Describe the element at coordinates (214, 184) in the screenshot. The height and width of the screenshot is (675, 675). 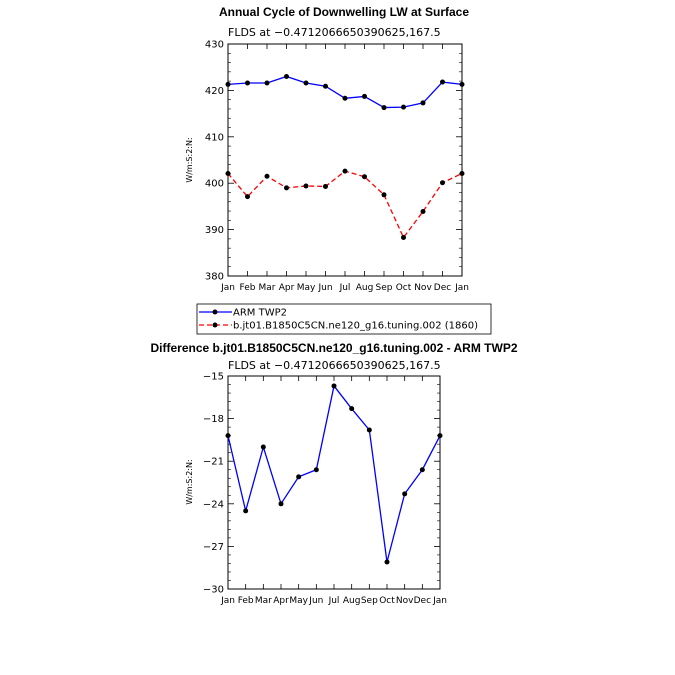
I see `top-y-tick-label: 400` at that location.